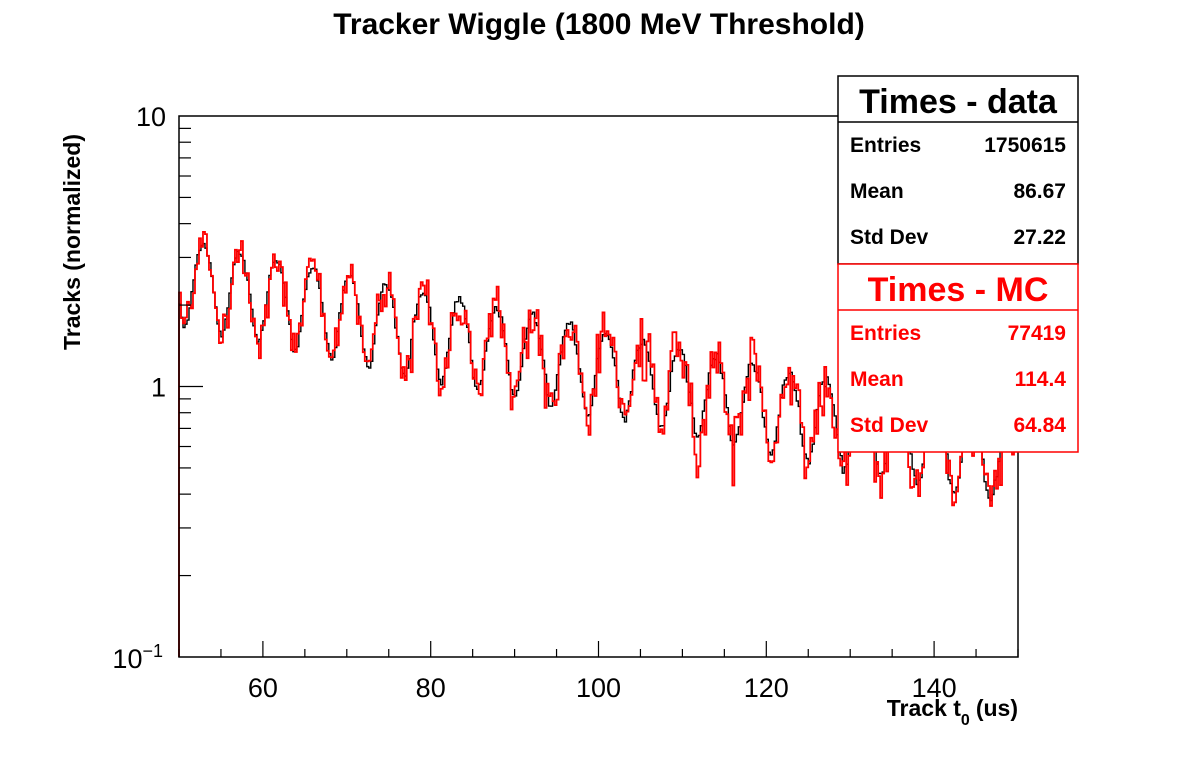  I want to click on stats-title: Times - data, so click(958, 102).